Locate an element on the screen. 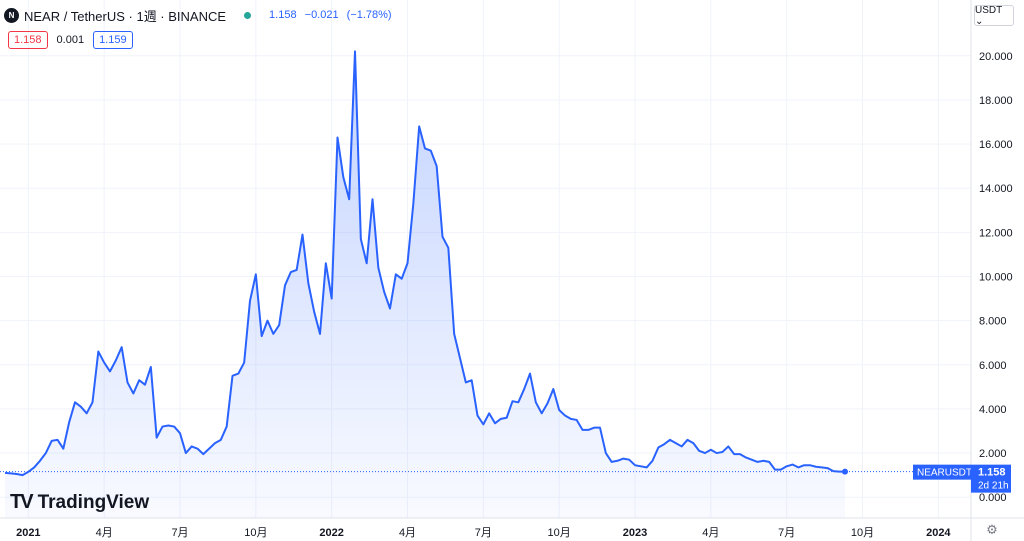  last-price-point is located at coordinates (845, 471).